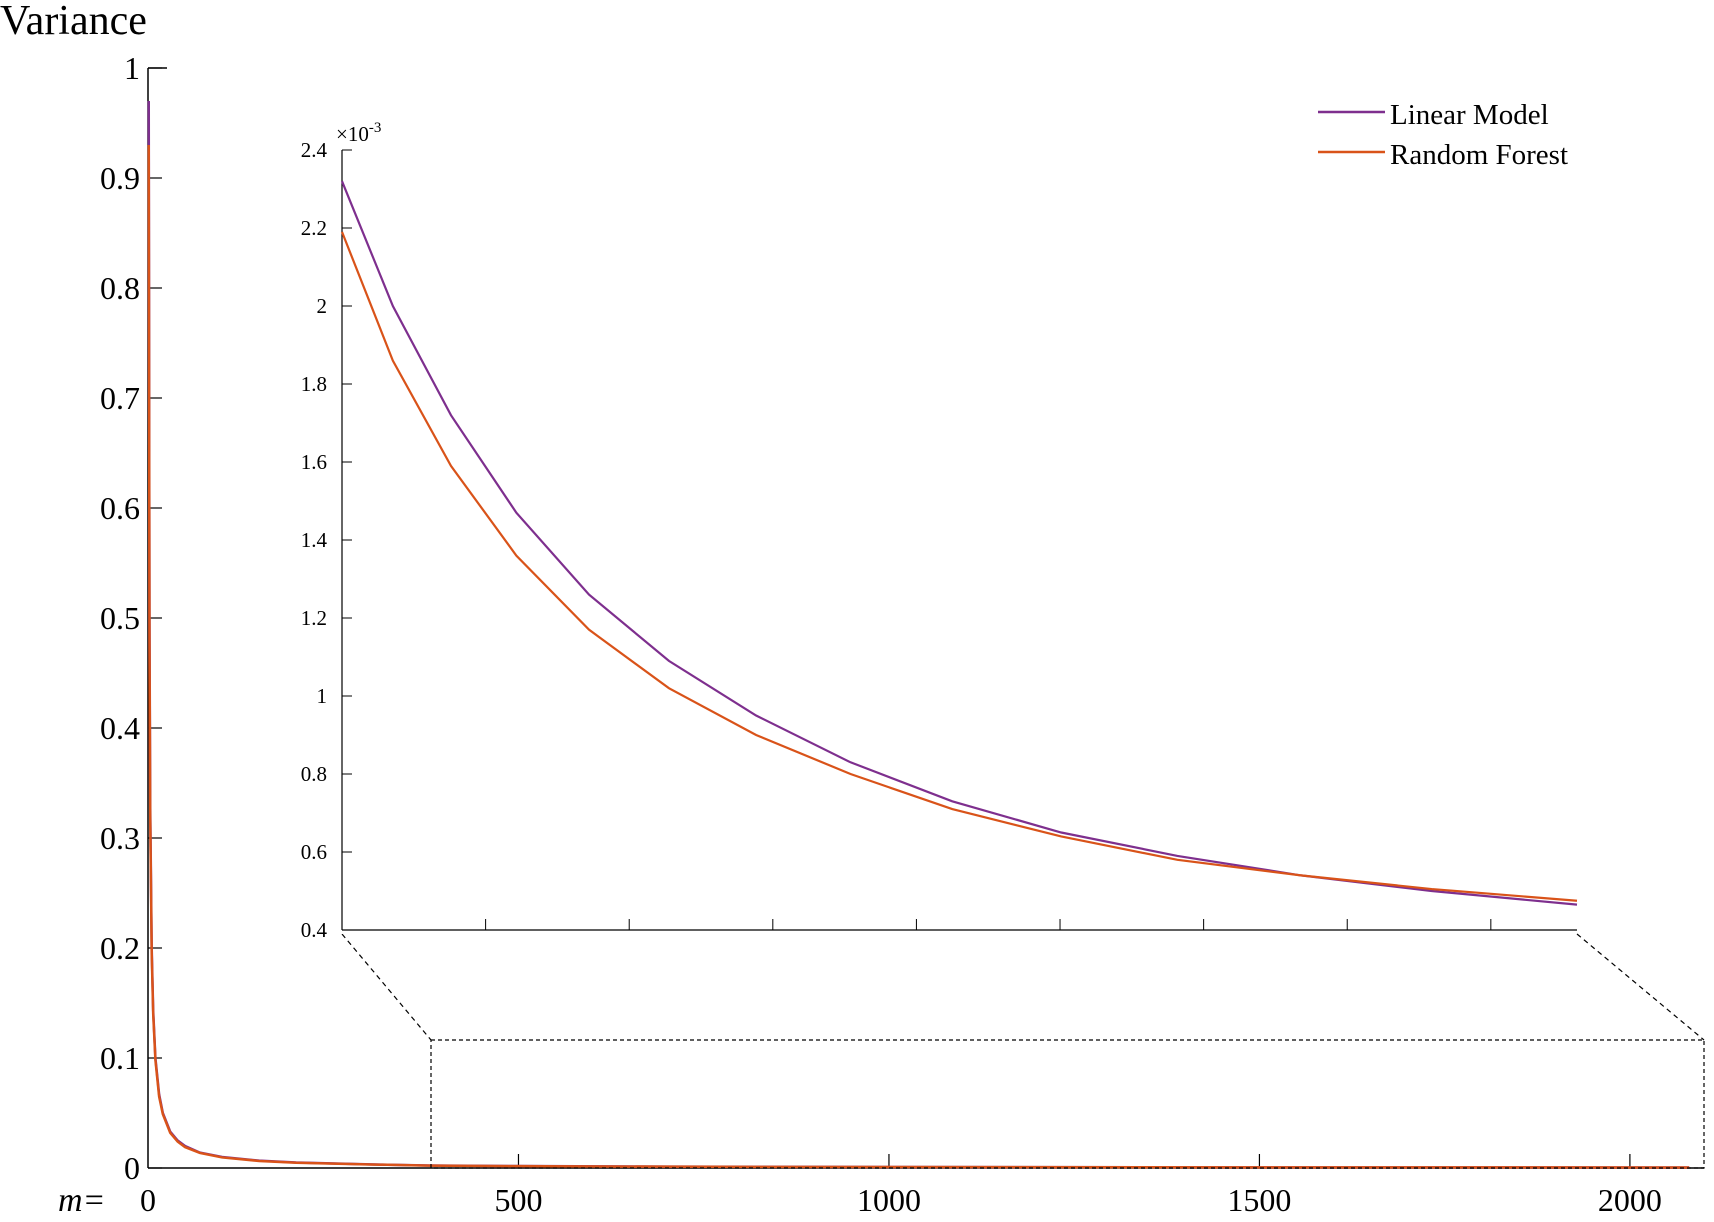  What do you see at coordinates (352, 134) in the screenshot?
I see `inset-exponent-base: ×10` at bounding box center [352, 134].